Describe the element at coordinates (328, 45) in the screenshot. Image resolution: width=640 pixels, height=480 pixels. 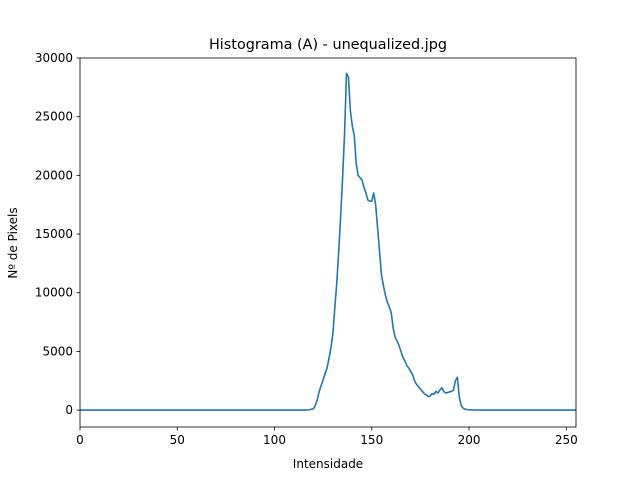
I see `chart-title: Histograma (A) - unequalized.jpg` at that location.